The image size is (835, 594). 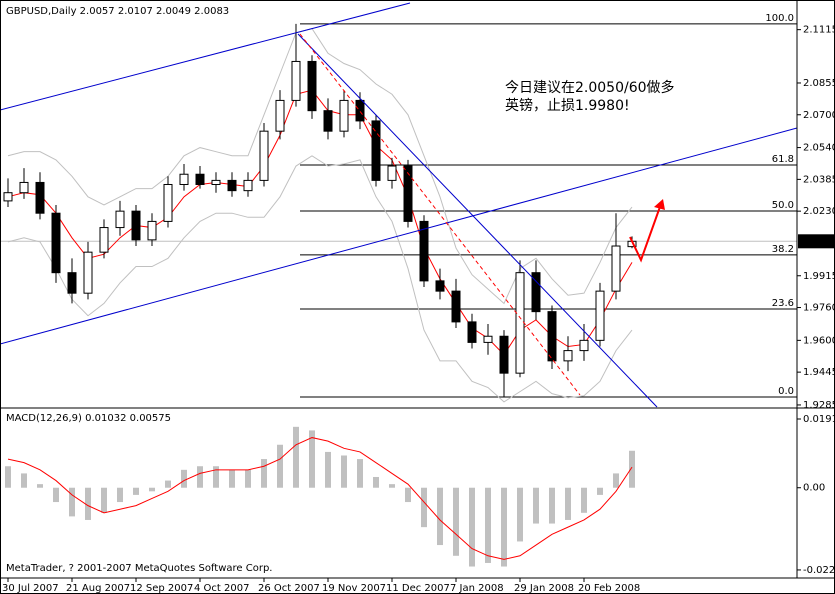 What do you see at coordinates (819, 405) in the screenshot?
I see `y-tick-label: 1.9285` at bounding box center [819, 405].